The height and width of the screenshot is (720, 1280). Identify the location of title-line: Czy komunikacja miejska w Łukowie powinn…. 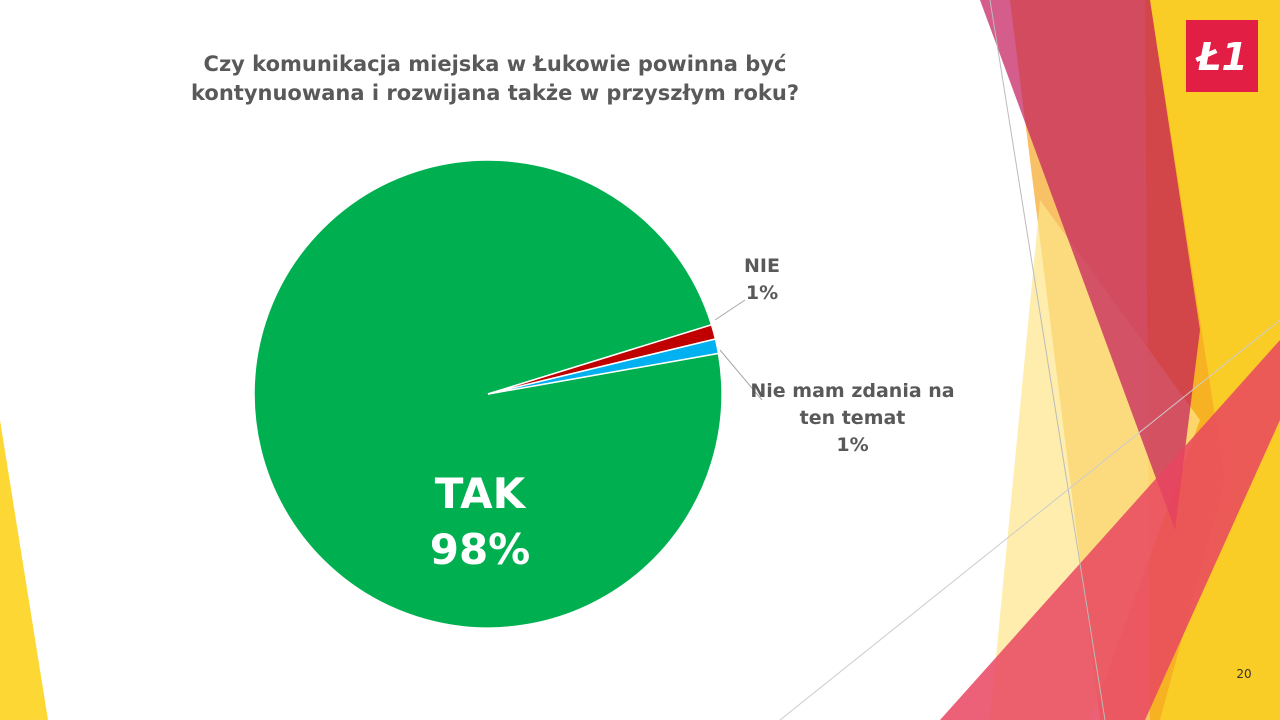
(495, 64).